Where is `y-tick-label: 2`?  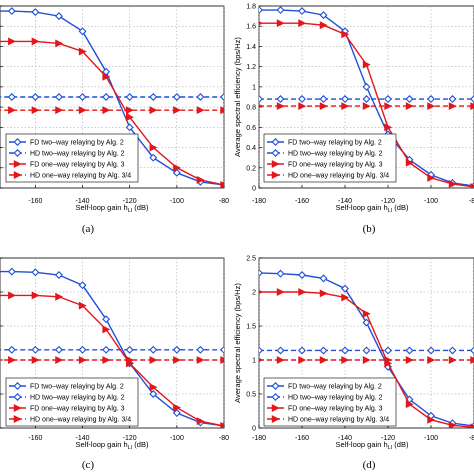 y-tick-label: 2 is located at coordinates (254, 293).